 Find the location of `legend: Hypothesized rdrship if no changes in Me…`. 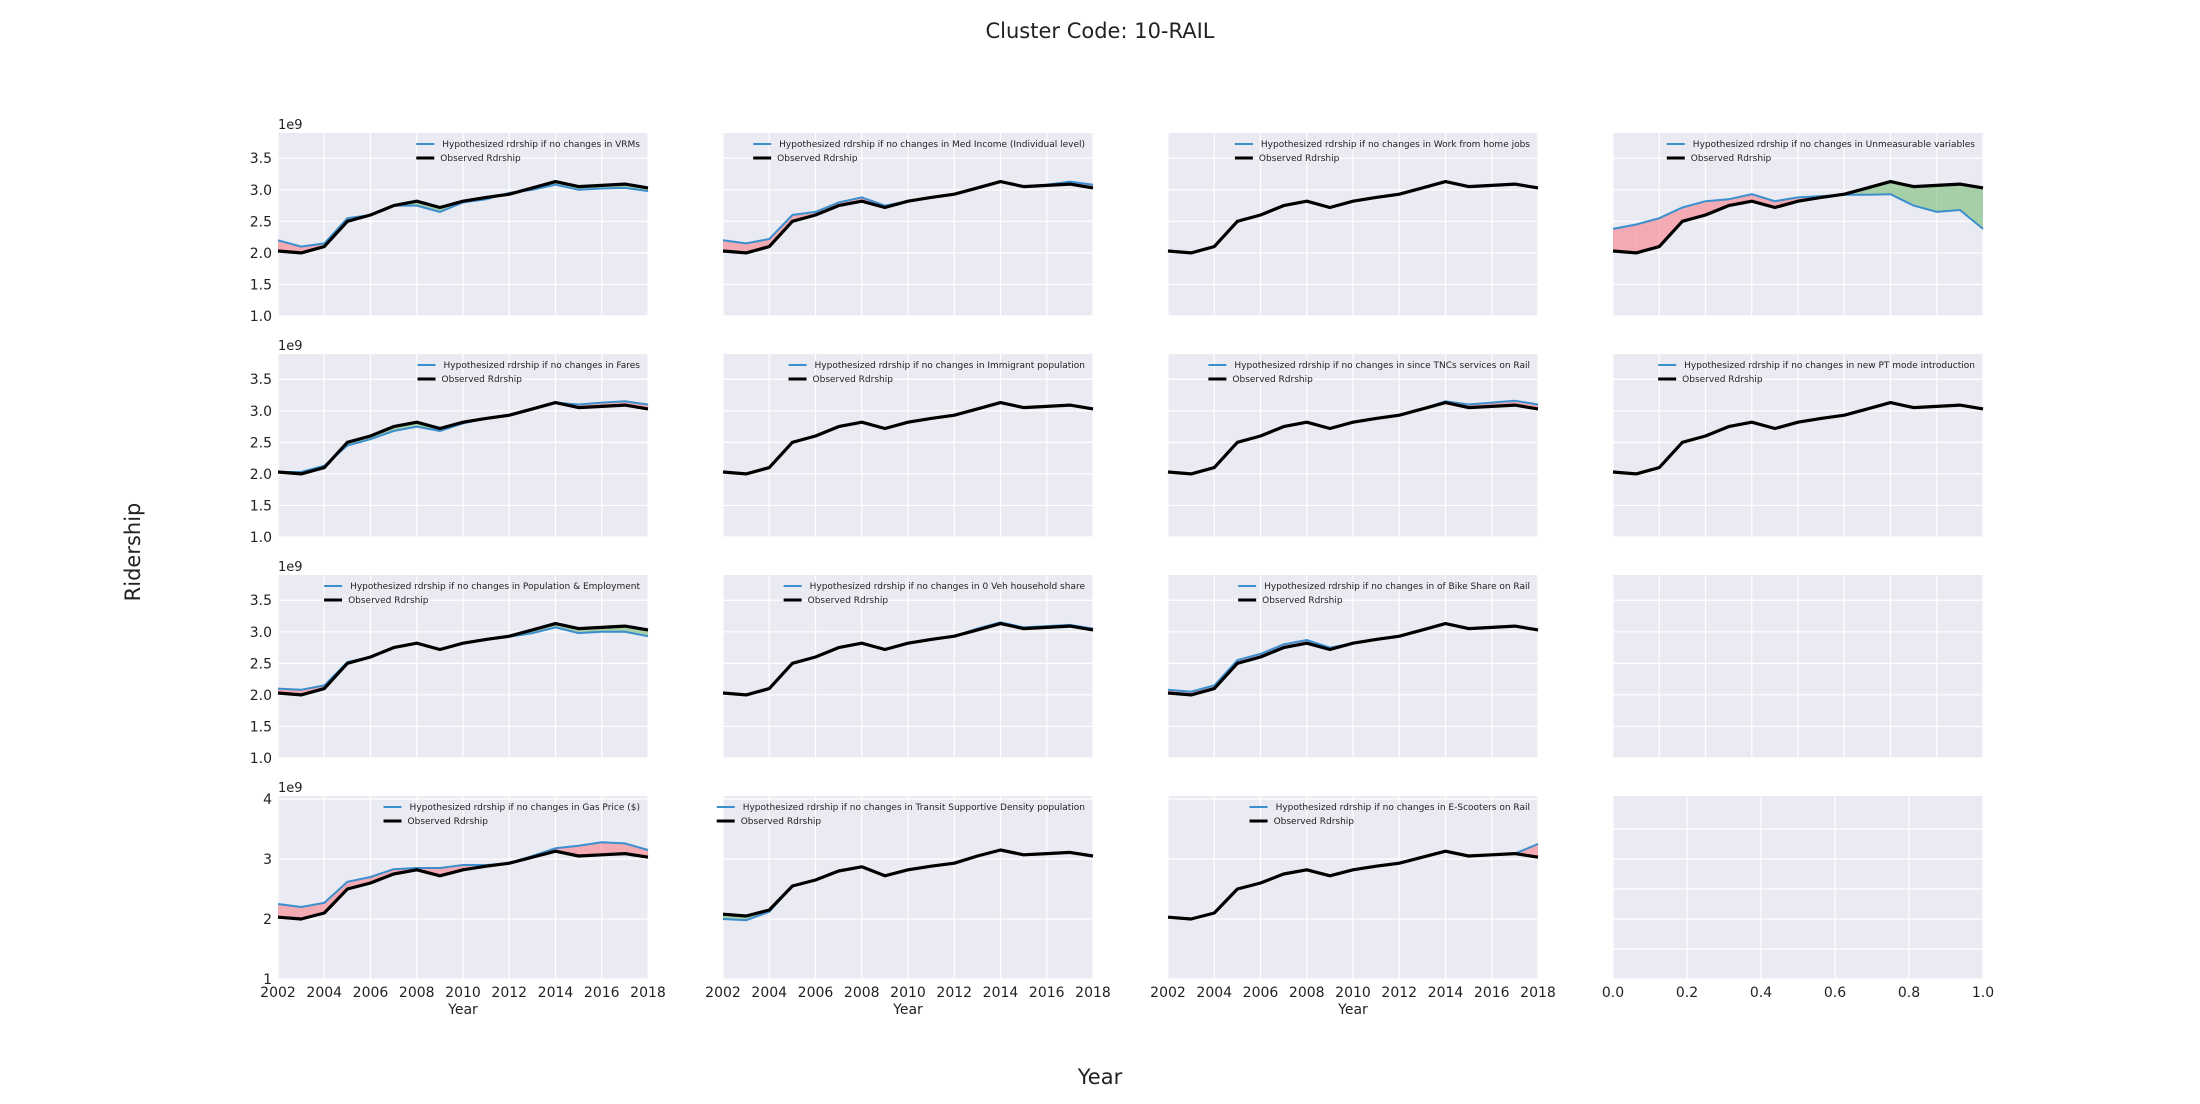

legend: Hypothesized rdrship if no changes in Me… is located at coordinates (919, 152).